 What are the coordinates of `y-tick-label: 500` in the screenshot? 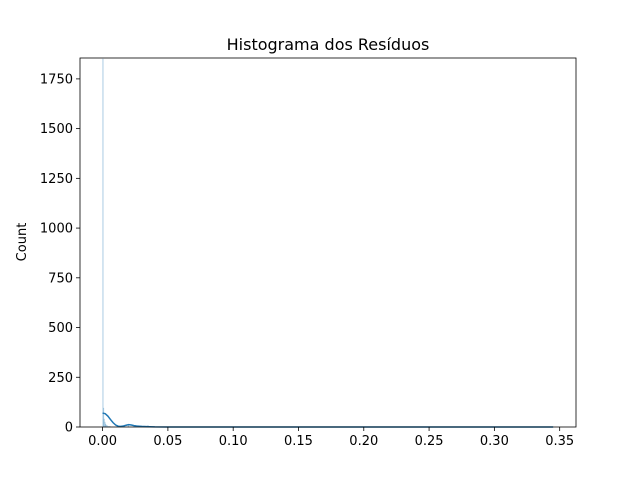 It's located at (60, 328).